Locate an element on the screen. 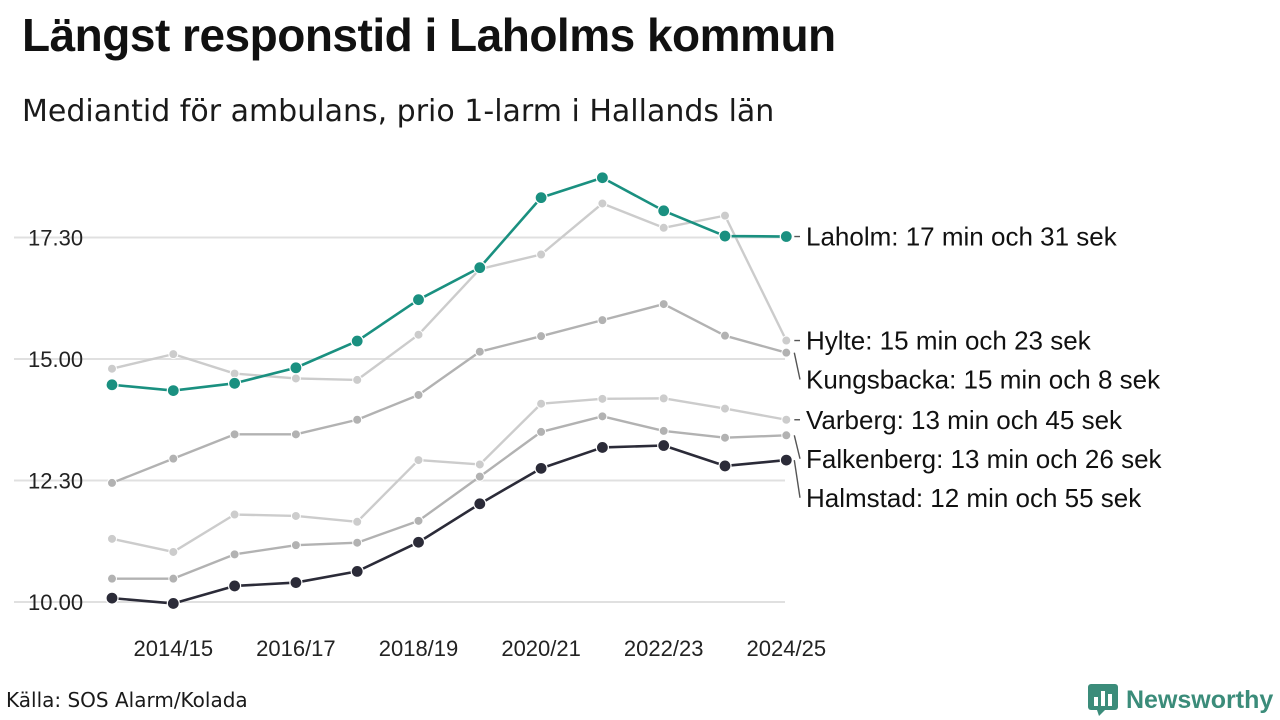  series-halmstad is located at coordinates (449, 524).